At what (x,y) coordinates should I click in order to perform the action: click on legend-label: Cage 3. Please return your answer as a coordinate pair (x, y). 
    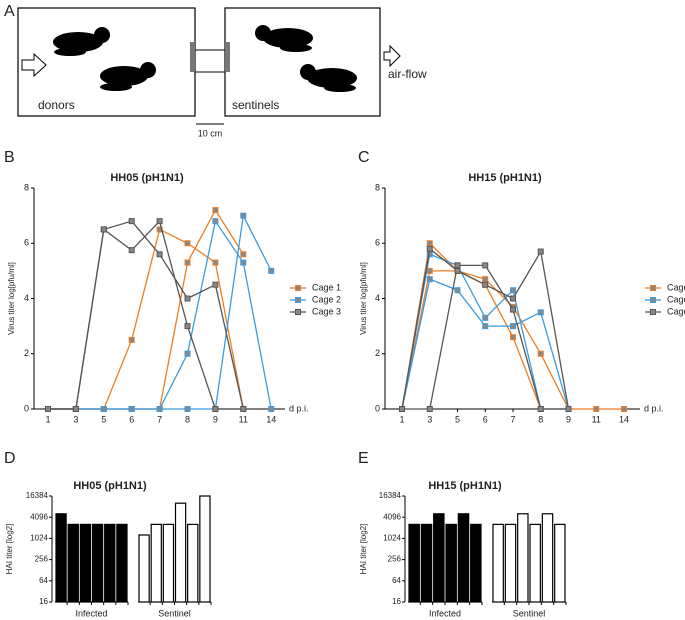
    Looking at the image, I should click on (326, 311).